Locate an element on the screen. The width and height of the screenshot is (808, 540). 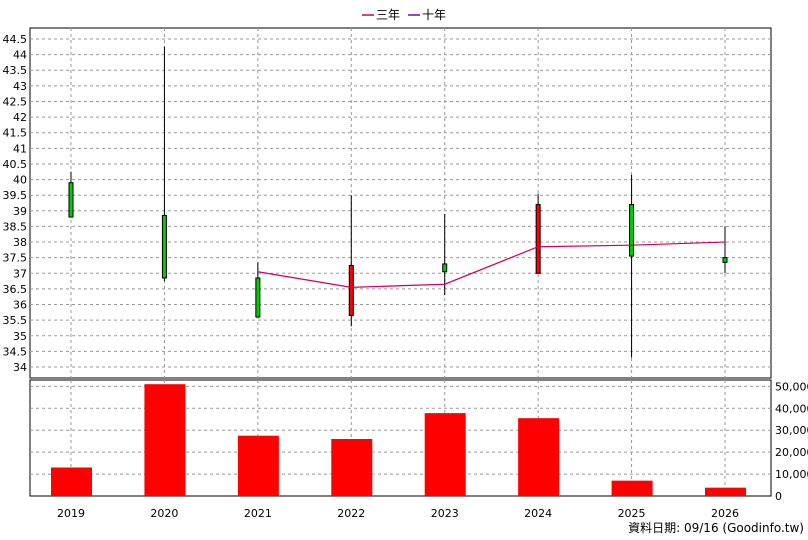
volume-bar-2022 is located at coordinates (352, 467).